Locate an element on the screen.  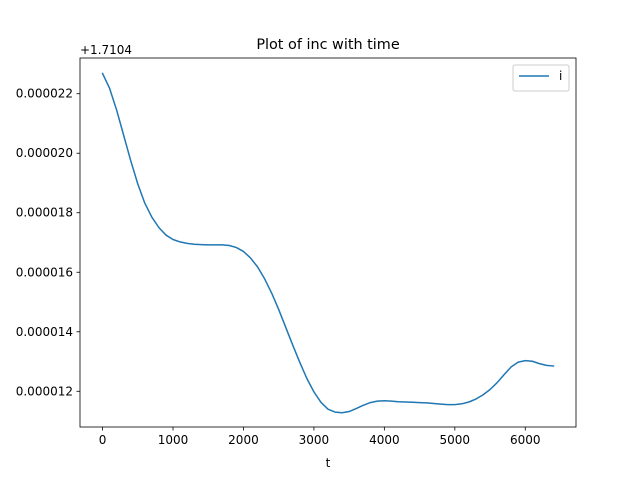
x-tick-label: 1000 is located at coordinates (173, 440).